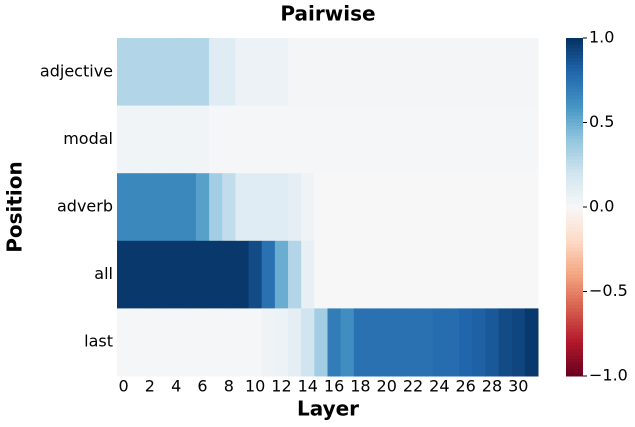 The image size is (635, 427). What do you see at coordinates (601, 206) in the screenshot?
I see `colorbar-tick-label: 0.0` at bounding box center [601, 206].